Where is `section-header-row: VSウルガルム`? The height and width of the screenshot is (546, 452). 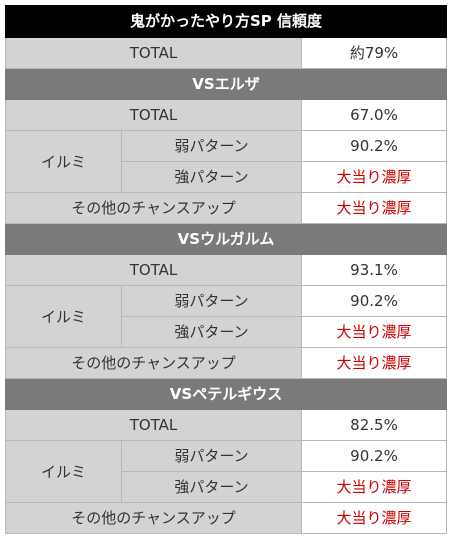 section-header-row: VSウルガルム is located at coordinates (226, 239).